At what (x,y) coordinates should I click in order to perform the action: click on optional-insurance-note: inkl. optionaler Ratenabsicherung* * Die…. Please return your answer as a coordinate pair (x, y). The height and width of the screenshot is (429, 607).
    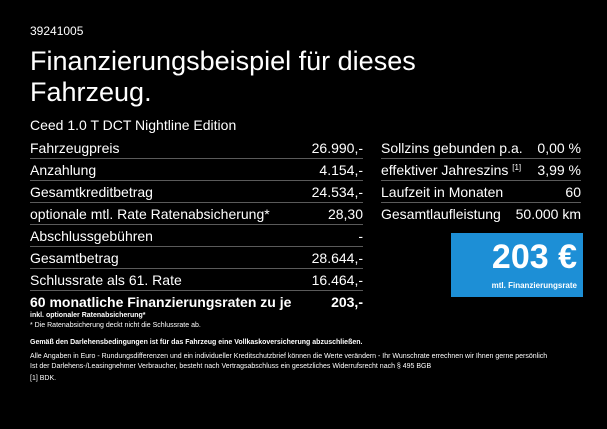
    Looking at the image, I should click on (115, 321).